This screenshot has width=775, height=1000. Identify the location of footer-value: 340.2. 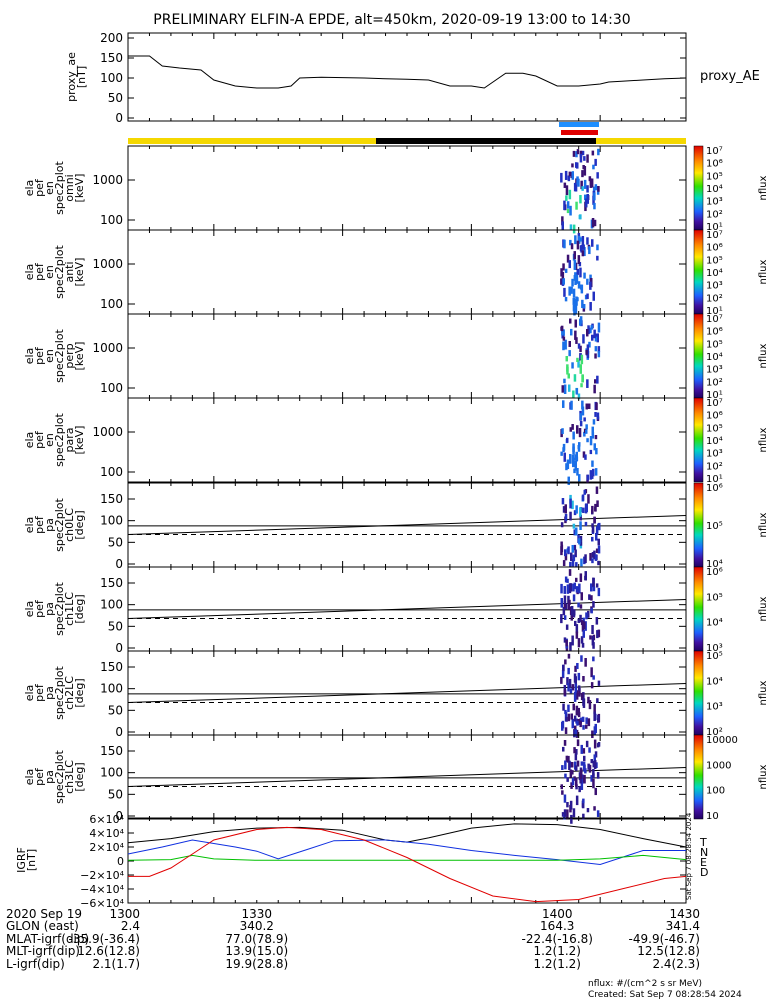
(257, 926).